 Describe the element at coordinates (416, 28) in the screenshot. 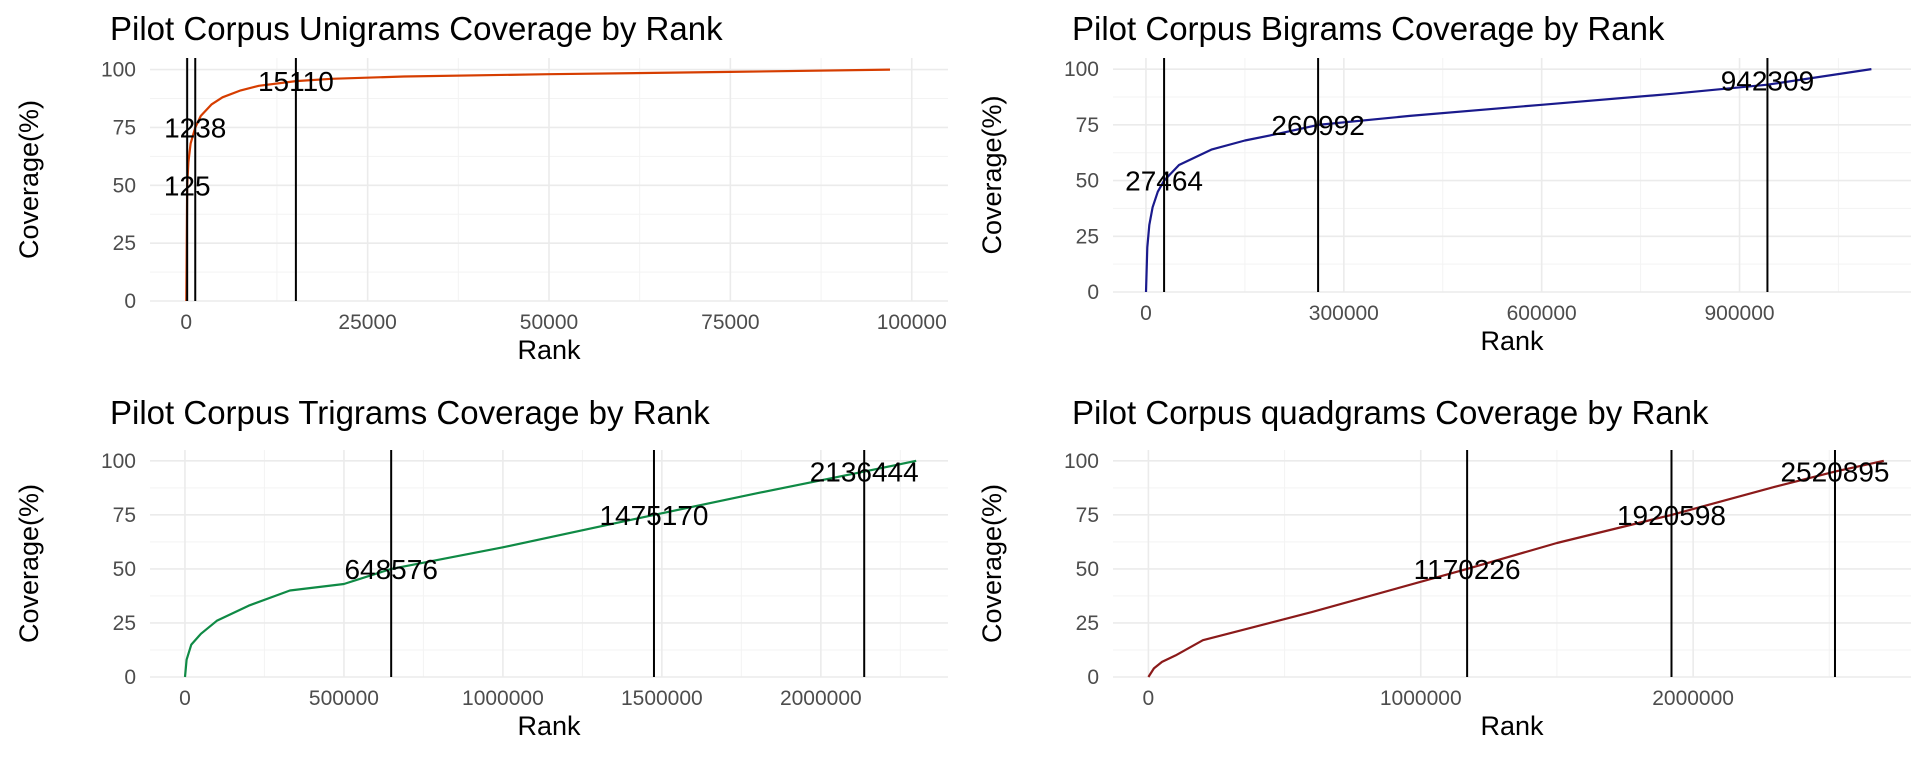

I see `panel-title: Pilot Corpus Unigrams Coverage by Rank` at that location.